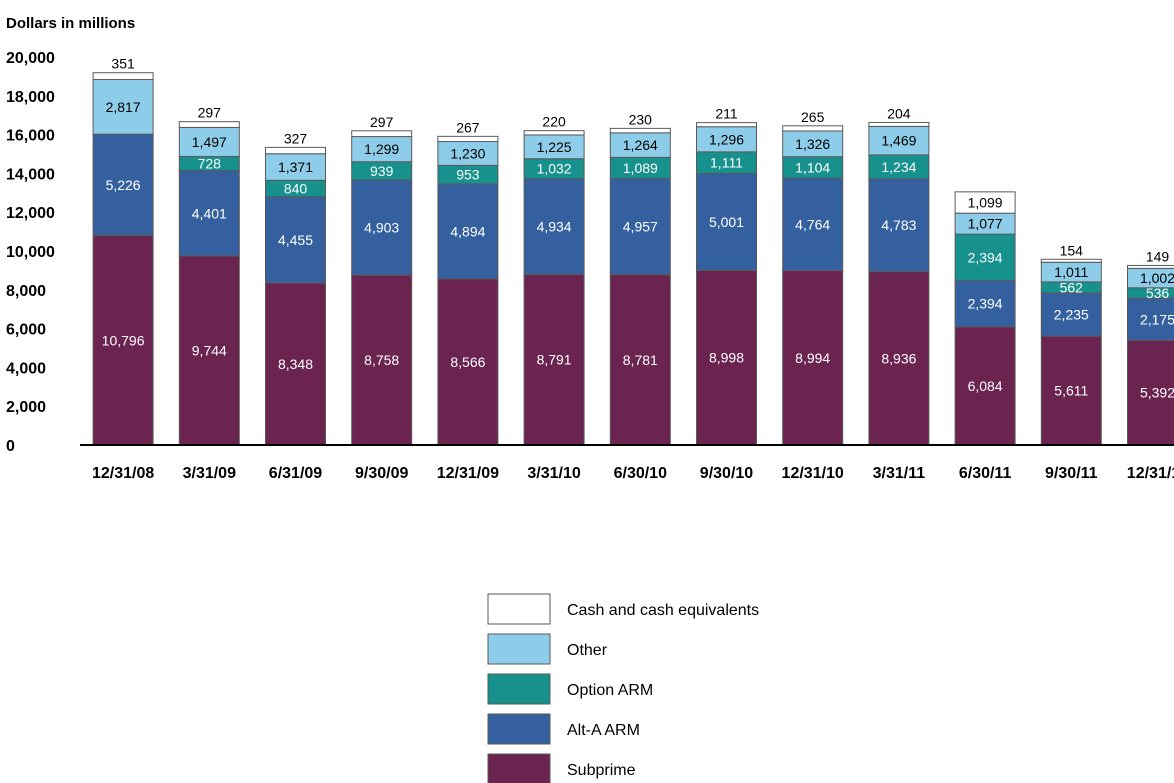 The height and width of the screenshot is (783, 1174). What do you see at coordinates (1072, 250) in the screenshot?
I see `data-label: 154` at bounding box center [1072, 250].